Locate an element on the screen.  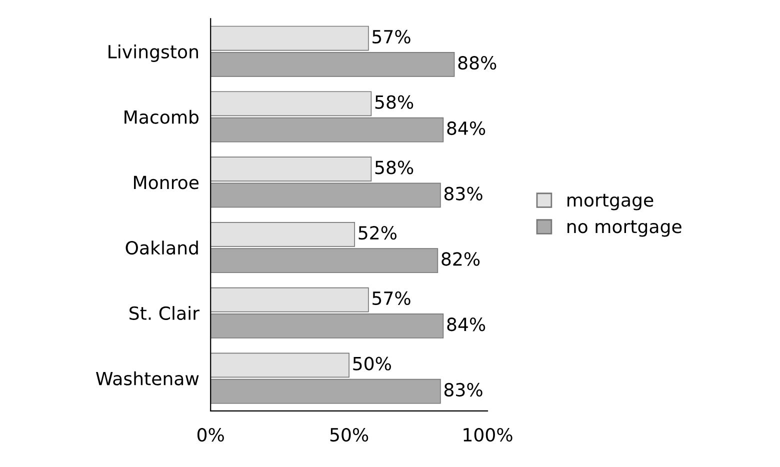
x-tick-label: 50% is located at coordinates (349, 435).